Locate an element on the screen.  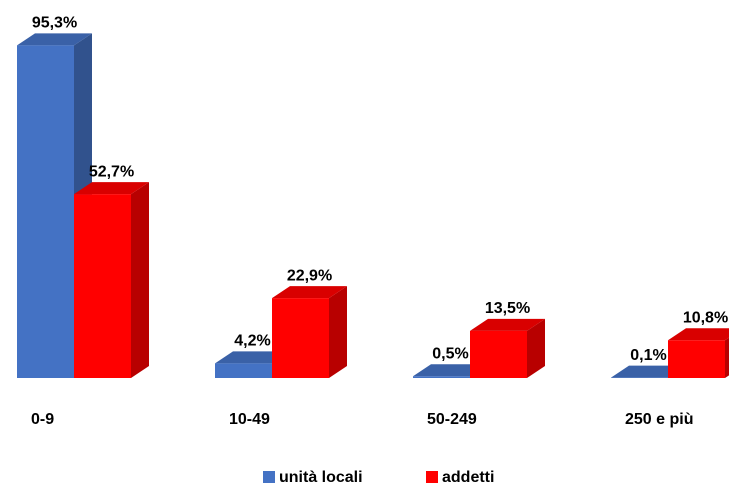
data-label: 0,5% is located at coordinates (450, 353).